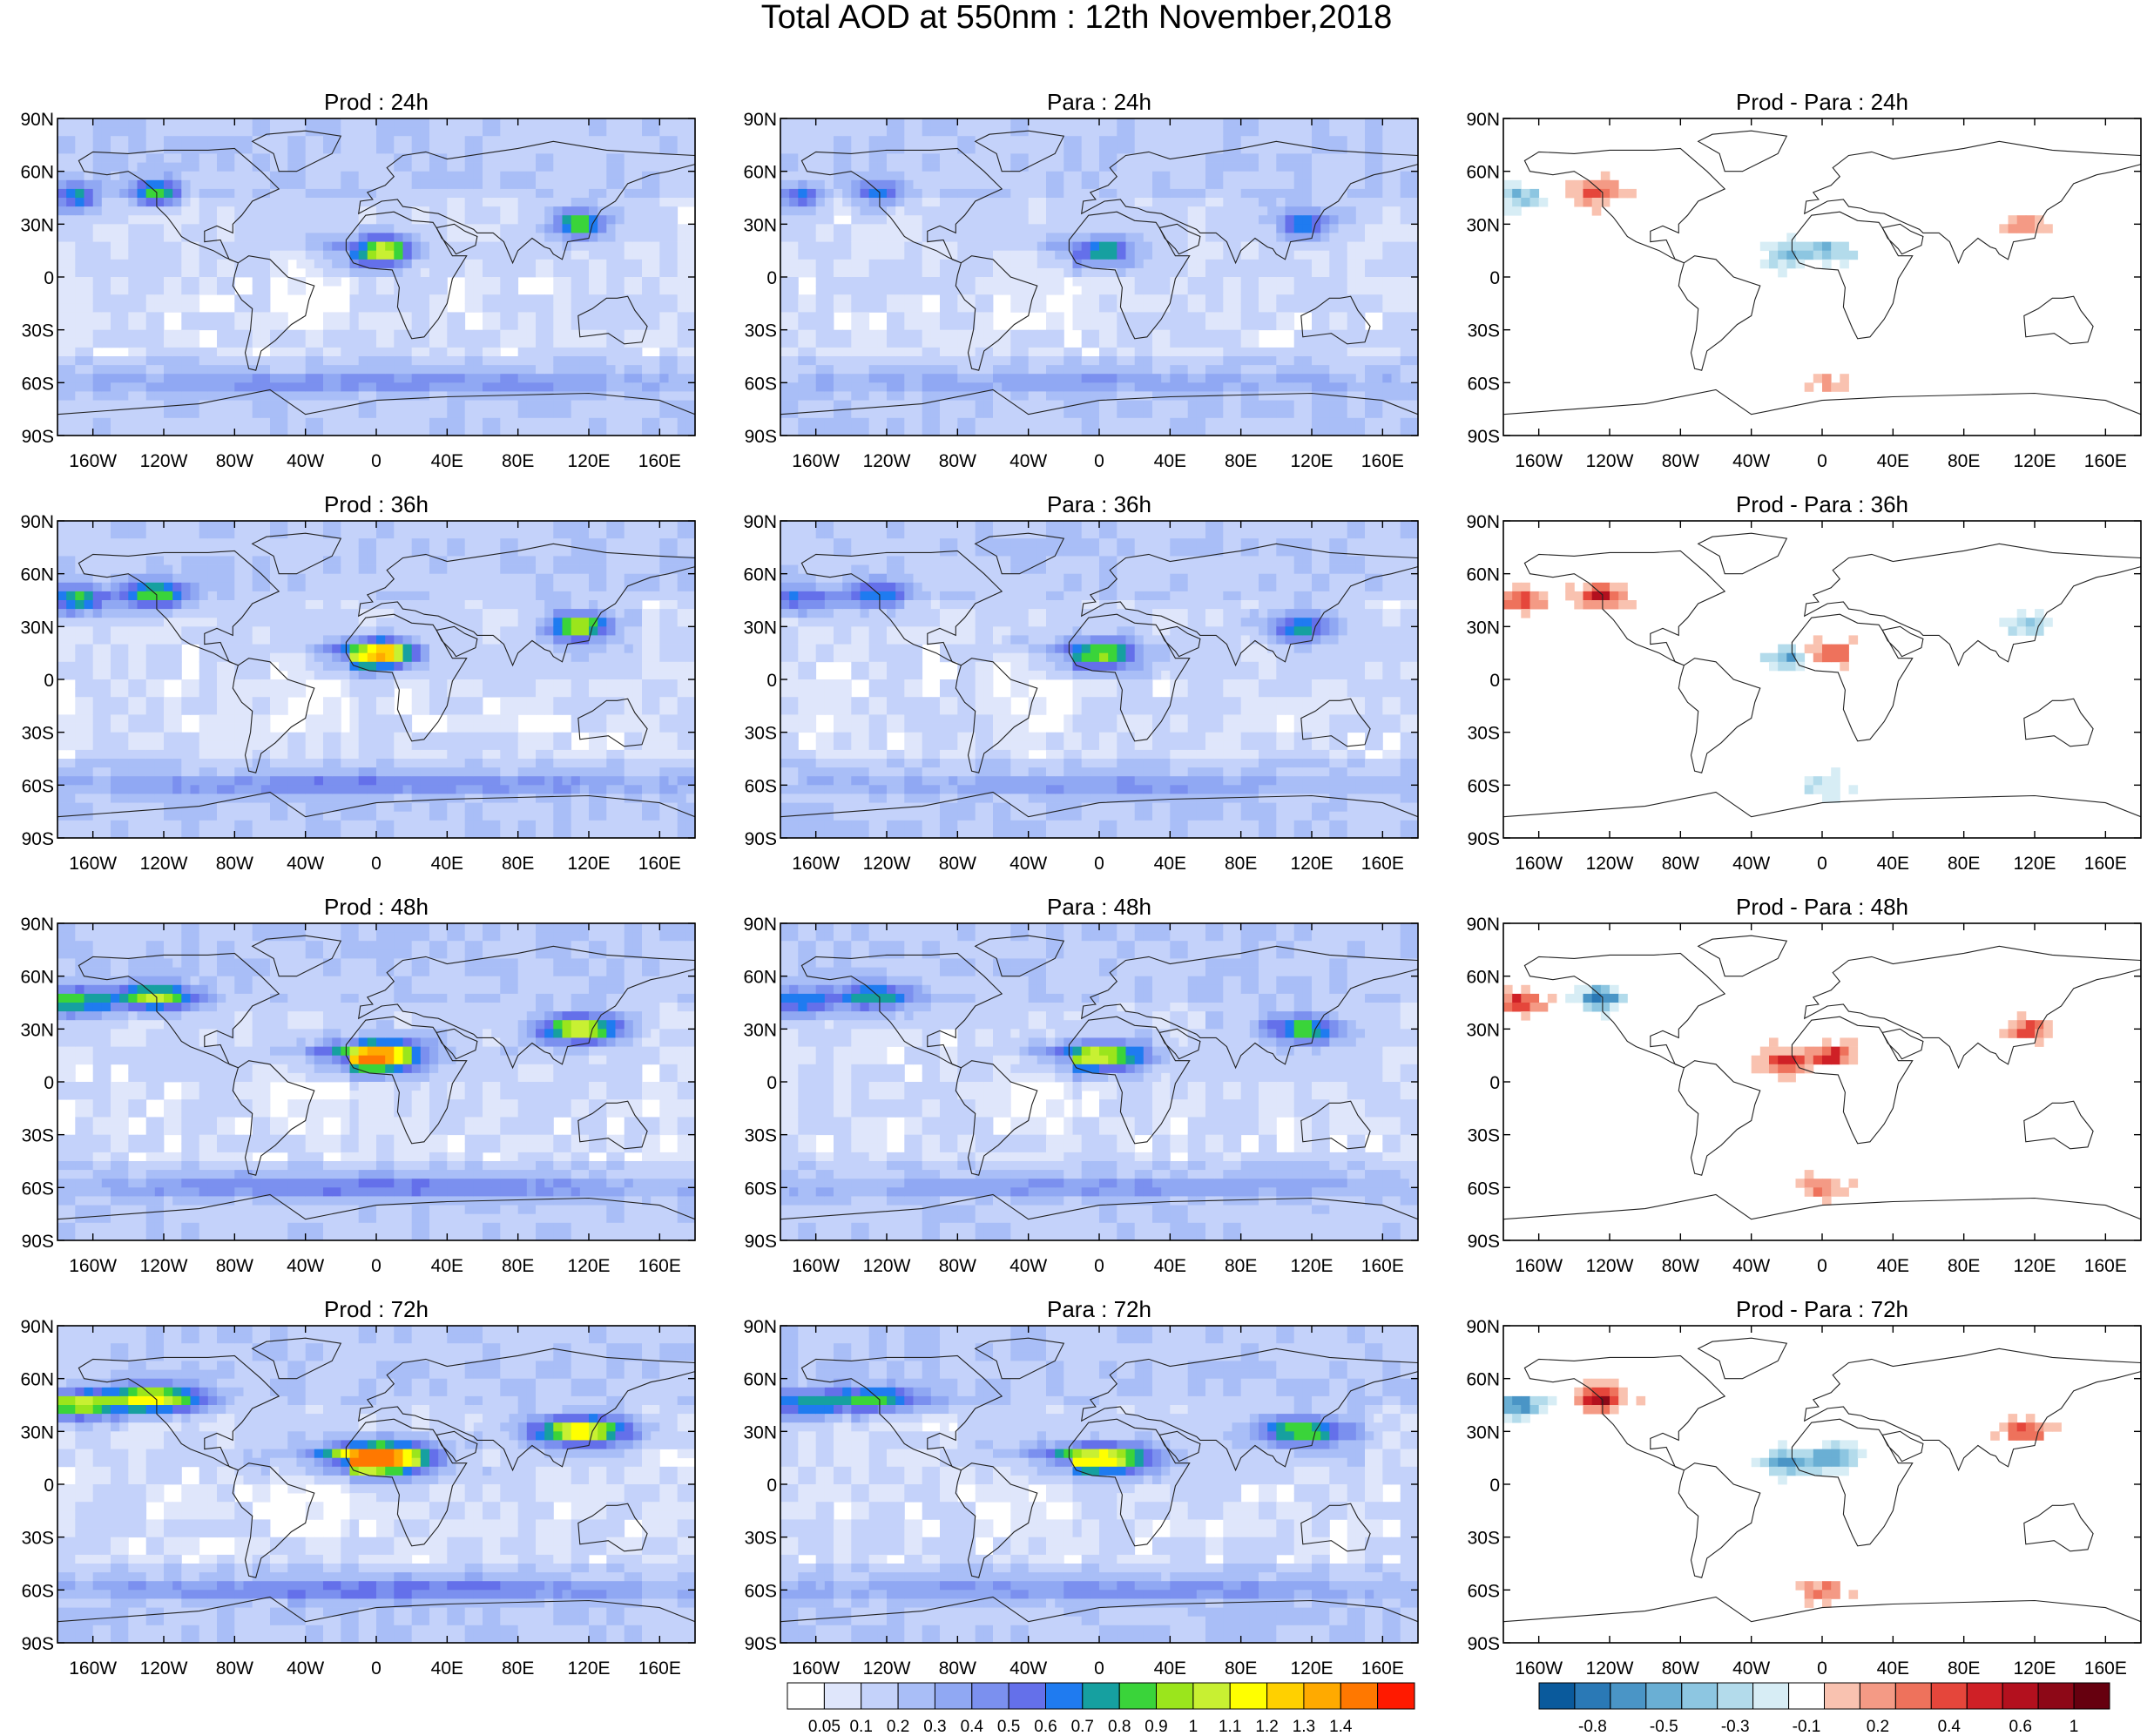 The width and height of the screenshot is (2154, 1736). Describe the element at coordinates (376, 412) in the screenshot. I see `antarctica-coast-coastline` at that location.